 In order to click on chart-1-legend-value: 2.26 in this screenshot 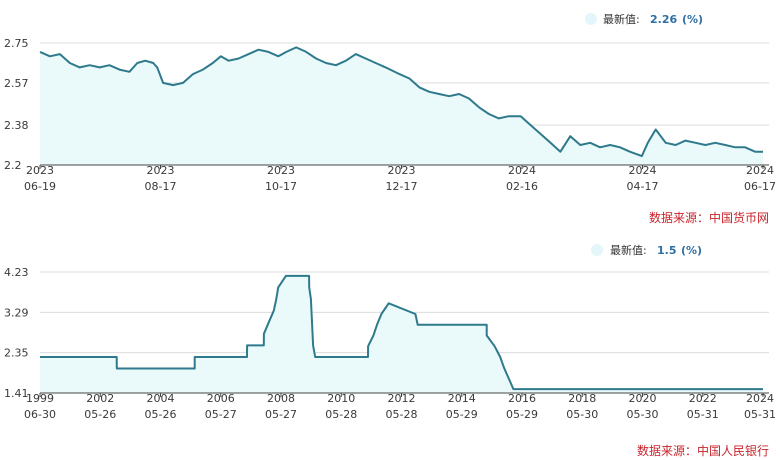, I will do `click(663, 19)`.